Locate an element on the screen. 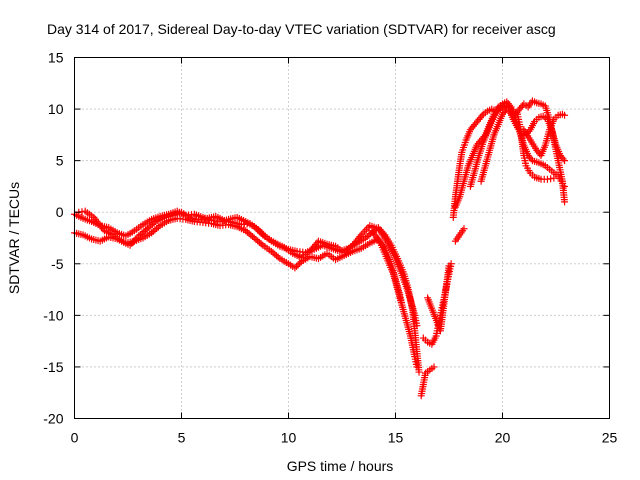 This screenshot has height=480, width=640. y-tick-label: 5 is located at coordinates (60, 161).